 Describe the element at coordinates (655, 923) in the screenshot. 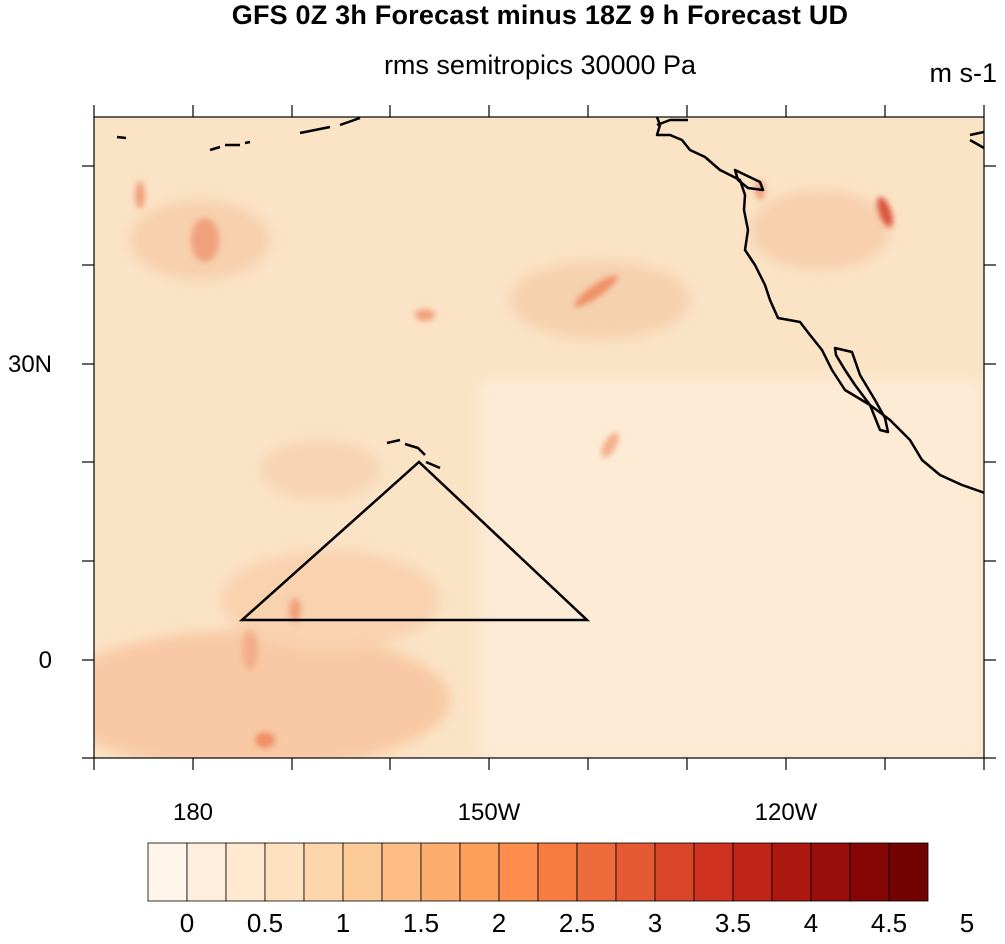

I see `colorbar-label: 3` at that location.